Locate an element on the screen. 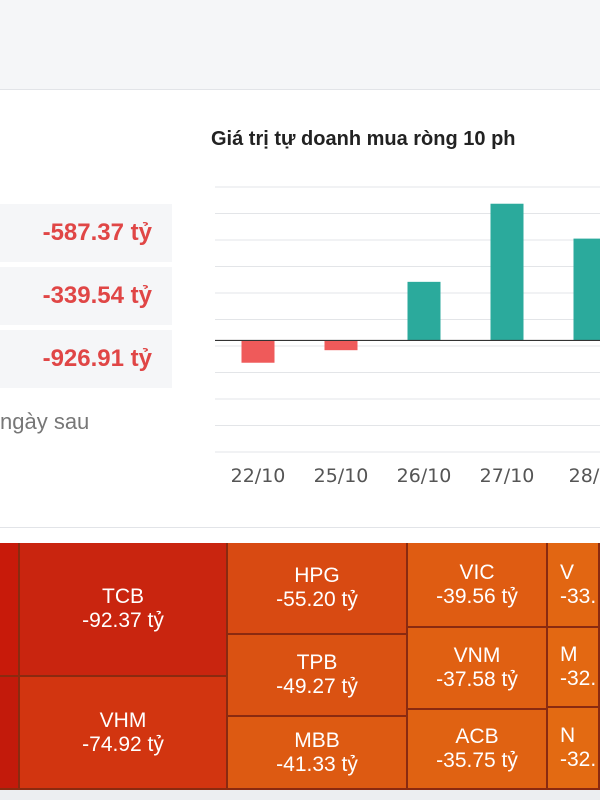  x-tick-label: 27/10 is located at coordinates (507, 476).